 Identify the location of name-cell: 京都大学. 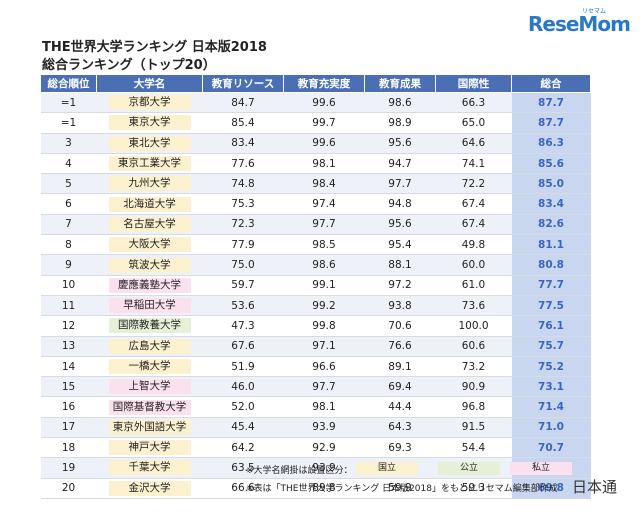
(149, 103).